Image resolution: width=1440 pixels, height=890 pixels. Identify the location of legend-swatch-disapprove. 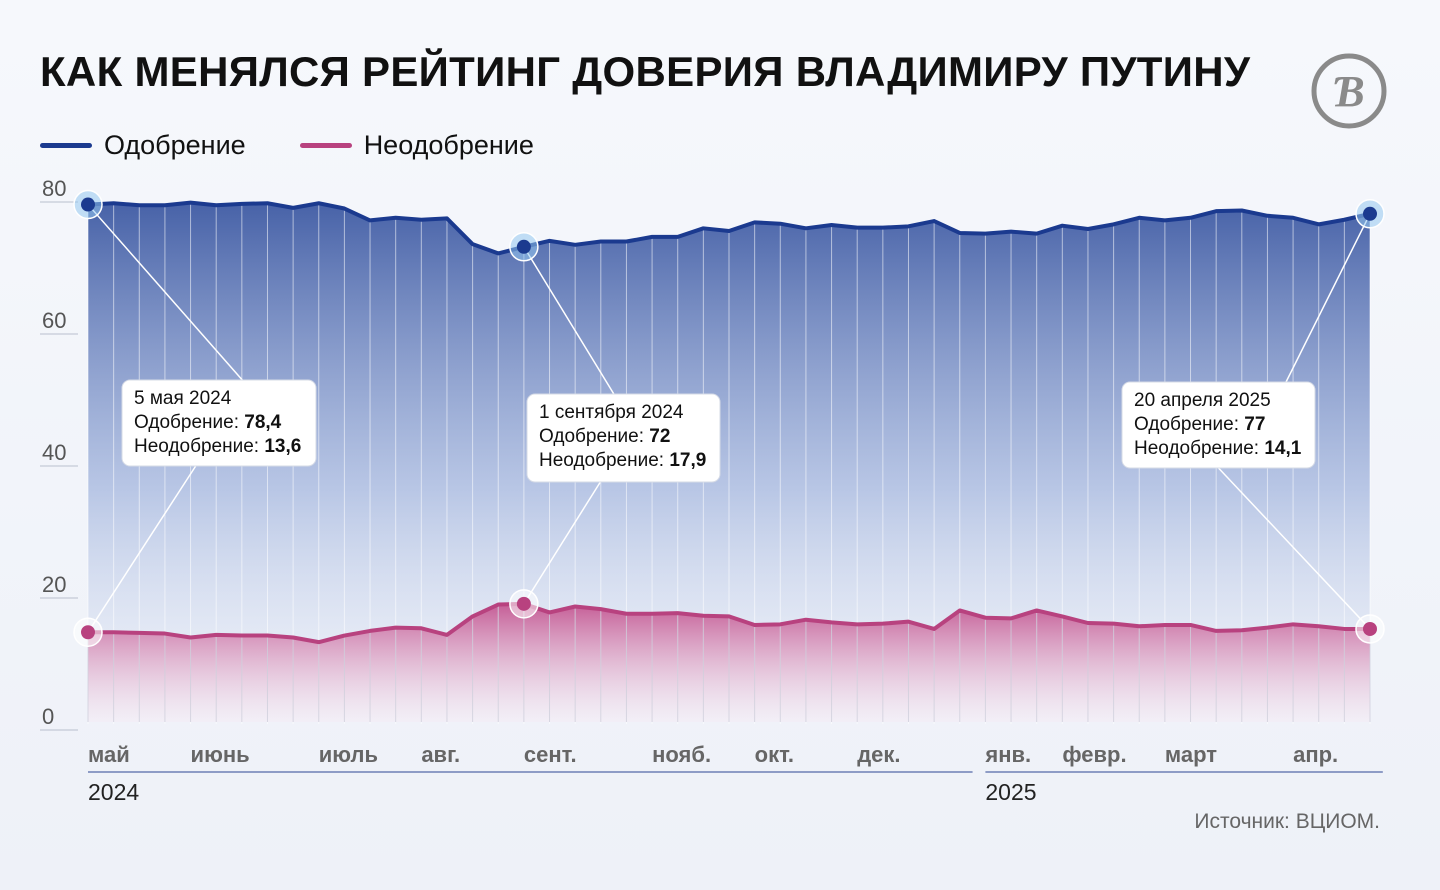
(325, 145).